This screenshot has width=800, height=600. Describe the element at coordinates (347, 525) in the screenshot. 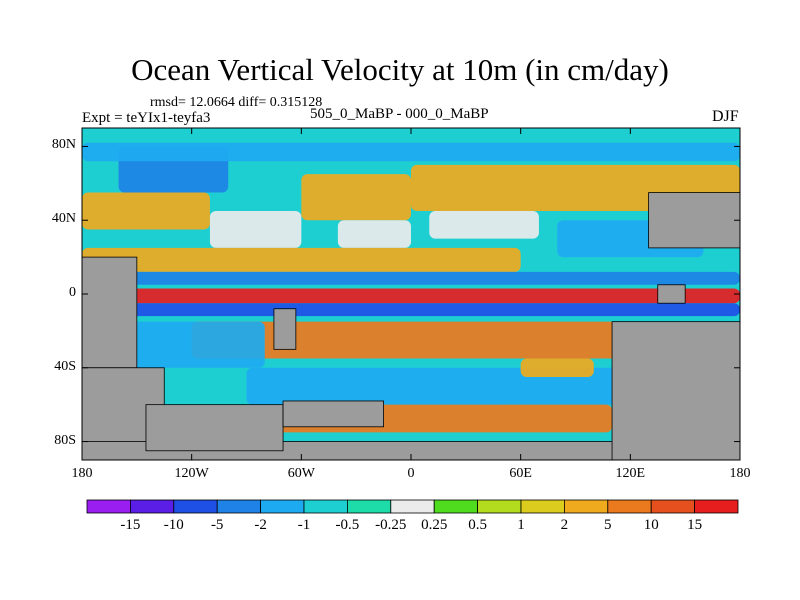

I see `colorbar-label: -0.5` at that location.